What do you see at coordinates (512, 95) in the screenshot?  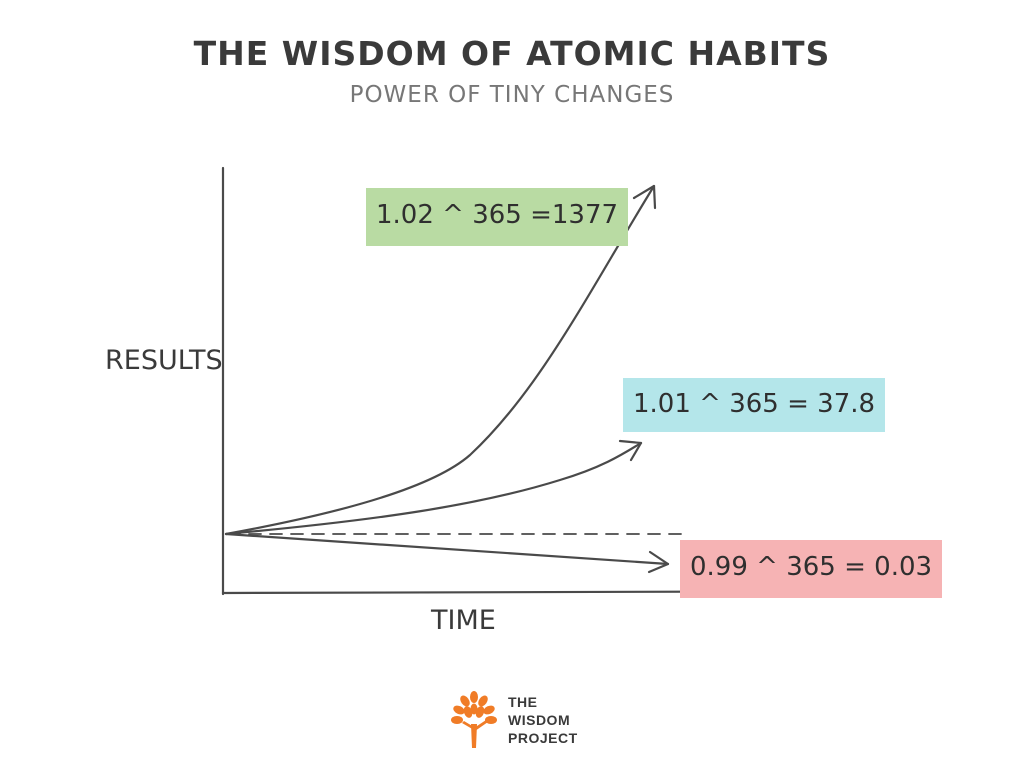 I see `page-subtitle: POWER OF TINY CHANGES` at bounding box center [512, 95].